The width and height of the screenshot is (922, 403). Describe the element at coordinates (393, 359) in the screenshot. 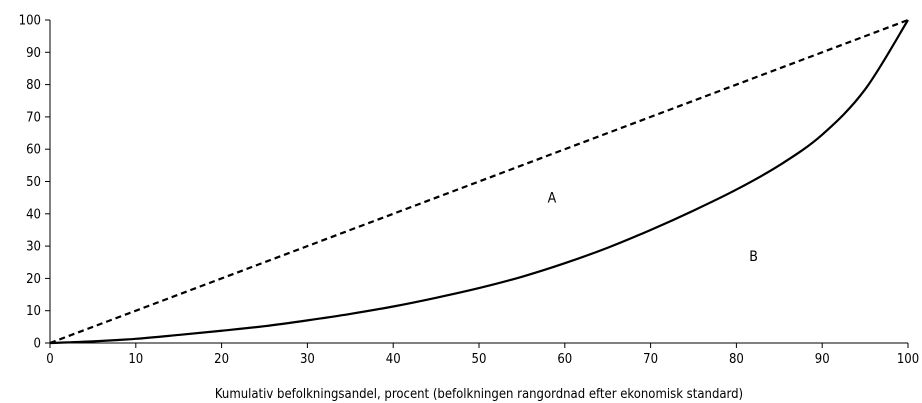

I see `x-tick-label: 40` at that location.